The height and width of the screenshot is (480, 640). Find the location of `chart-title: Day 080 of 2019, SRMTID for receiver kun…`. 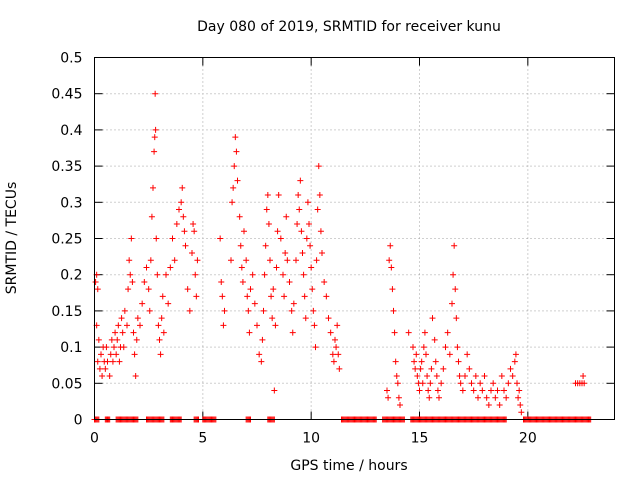

chart-title: Day 080 of 2019, SRMTID for receiver kun… is located at coordinates (349, 27).